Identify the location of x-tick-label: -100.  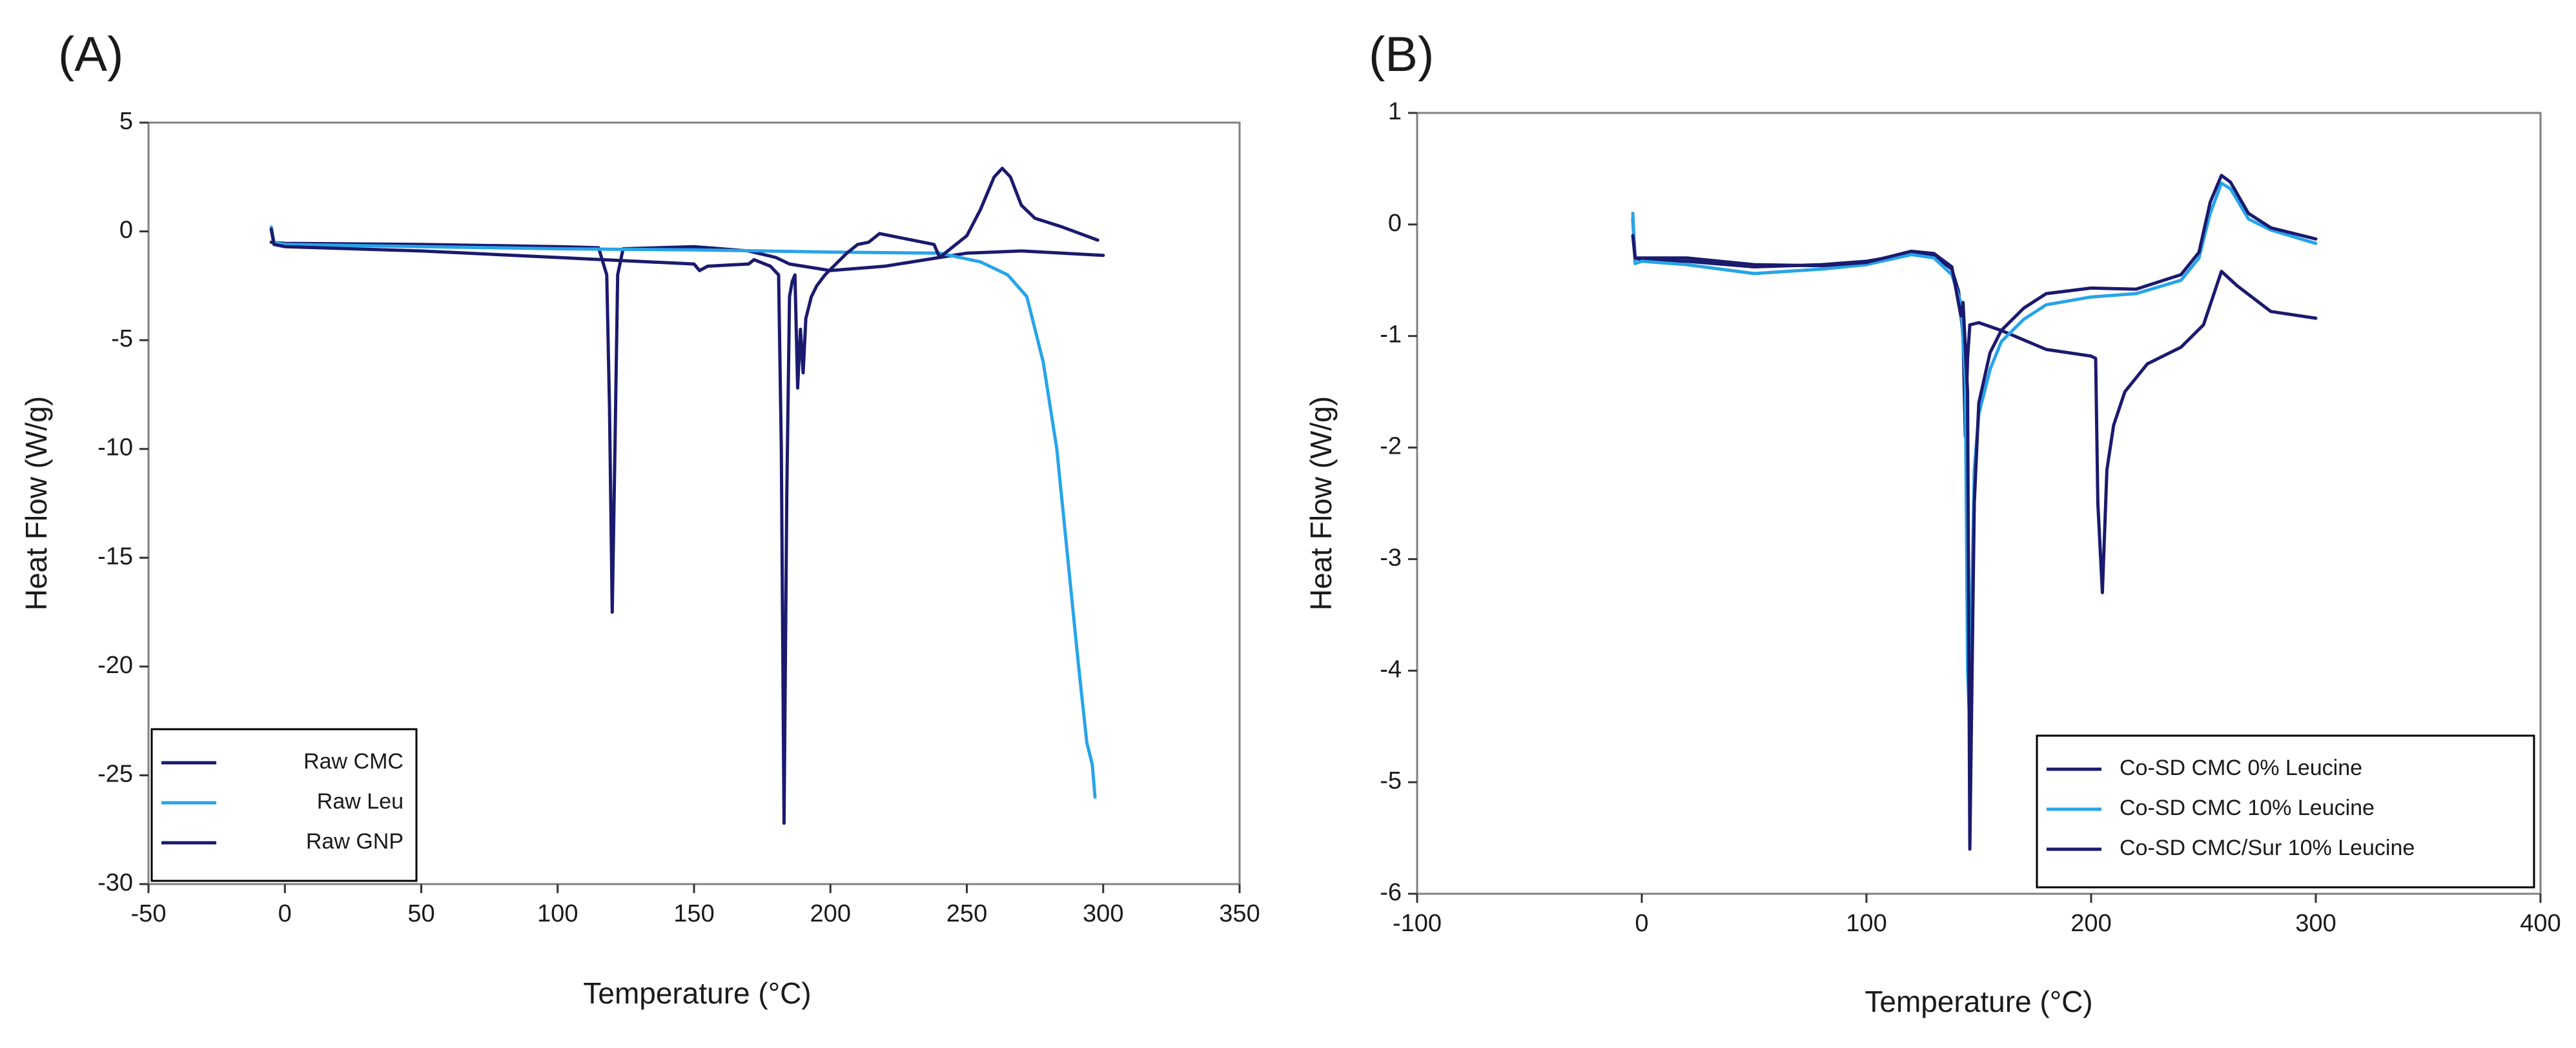
(1418, 923).